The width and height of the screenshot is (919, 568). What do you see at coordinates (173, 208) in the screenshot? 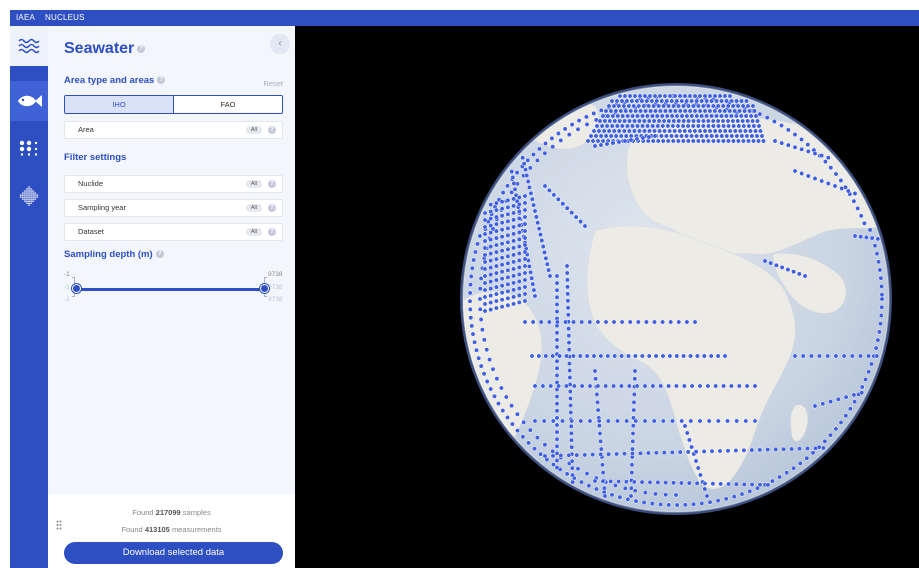
I see `sampling-year-select: Sampling year All ?` at bounding box center [173, 208].